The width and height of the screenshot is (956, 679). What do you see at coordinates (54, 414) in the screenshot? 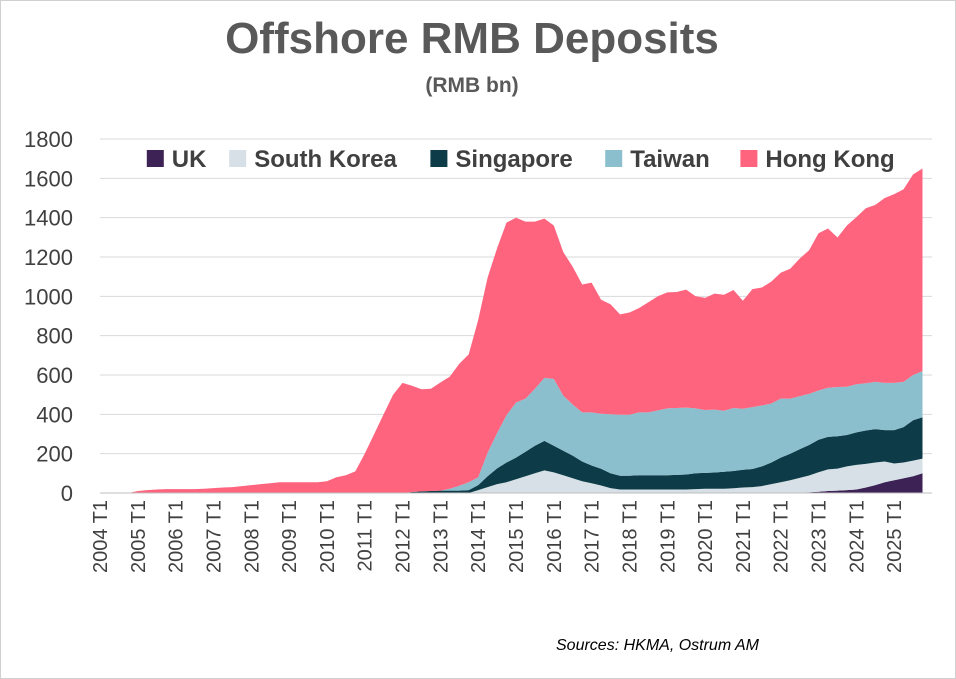
I see `y-tick-label: 400` at bounding box center [54, 414].